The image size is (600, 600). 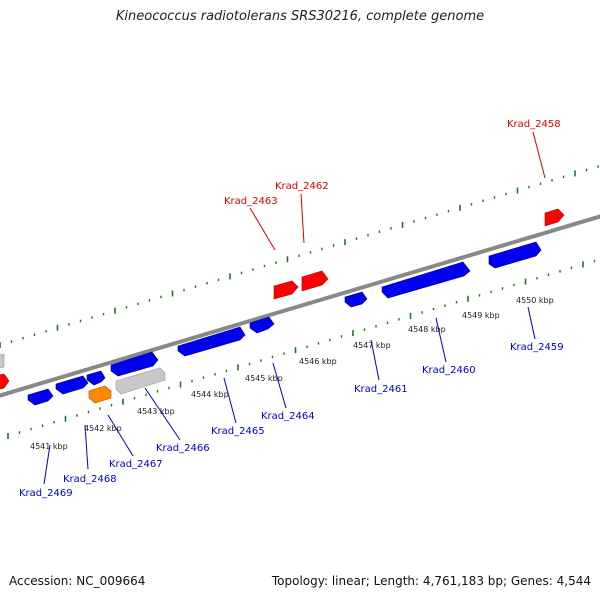 I want to click on gene-label-krad-2465: Krad_2465, so click(x=238, y=431).